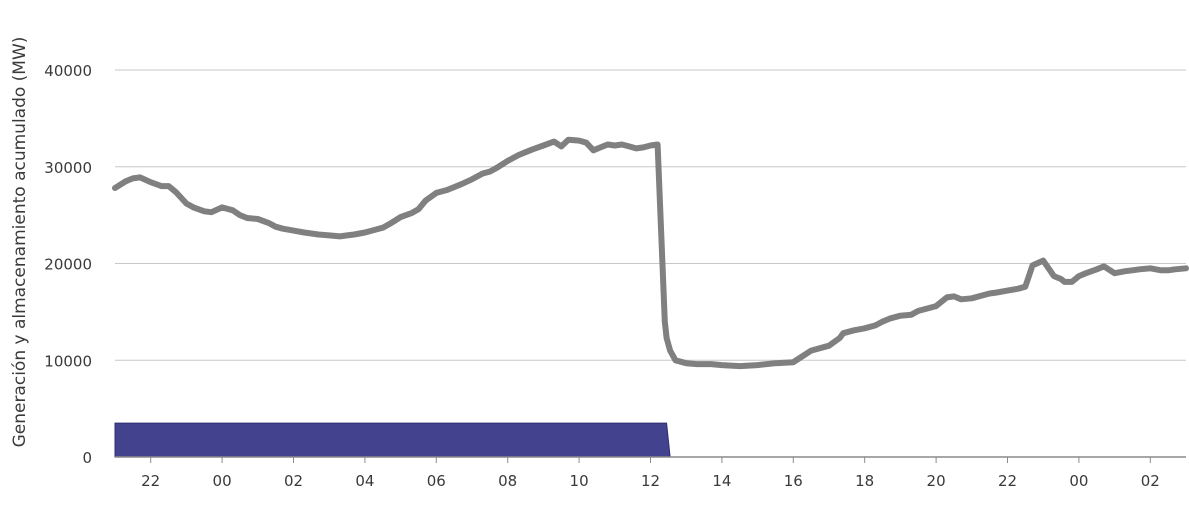 This screenshot has width=1189, height=507. I want to click on y-tick-label: 0, so click(87, 458).